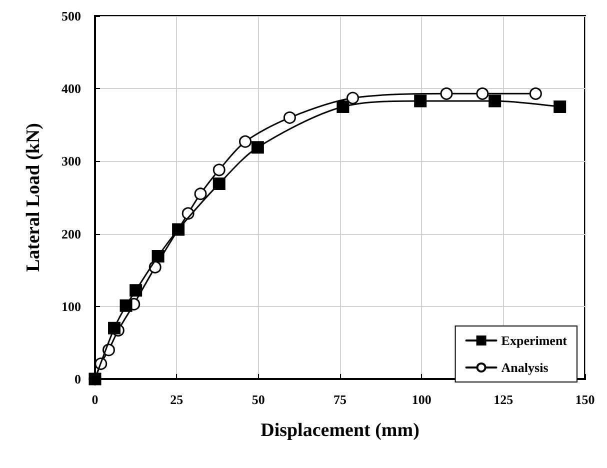 Image resolution: width=607 pixels, height=468 pixels. What do you see at coordinates (258, 399) in the screenshot?
I see `x-tick-label: 50` at bounding box center [258, 399].